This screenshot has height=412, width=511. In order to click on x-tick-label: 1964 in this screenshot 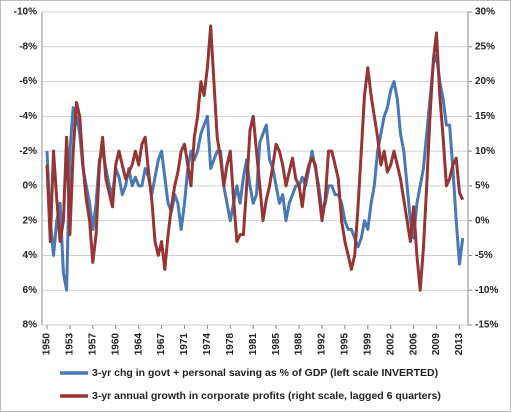, I will do `click(138, 344)`.